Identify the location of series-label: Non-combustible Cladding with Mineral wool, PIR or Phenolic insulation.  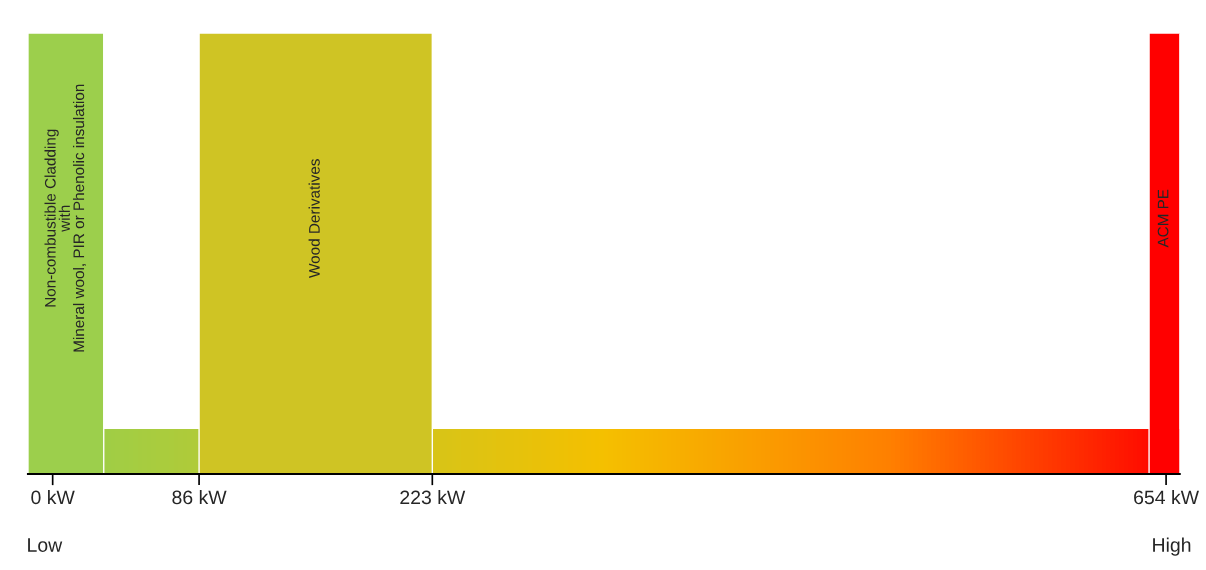
(65, 218).